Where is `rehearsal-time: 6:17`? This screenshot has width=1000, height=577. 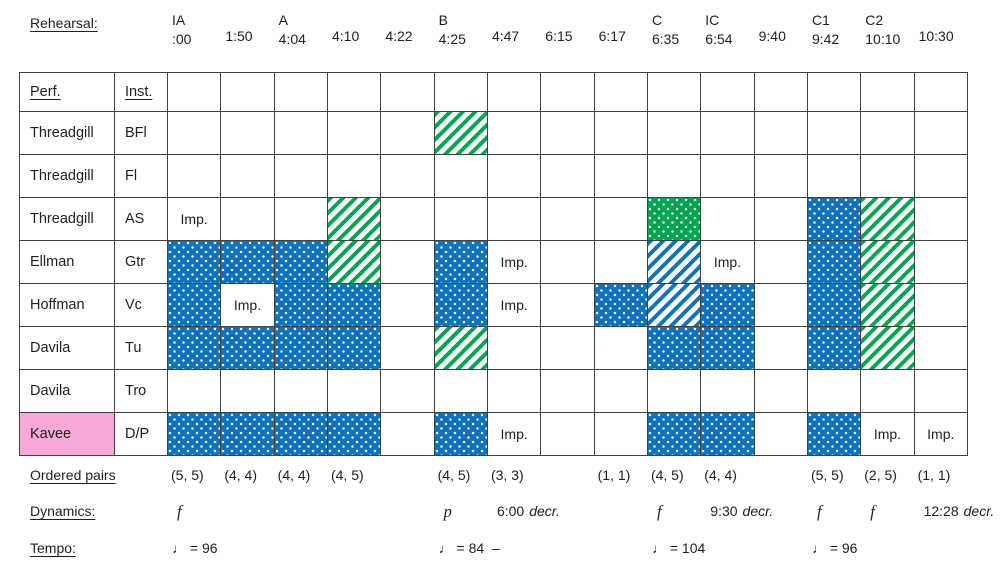
rehearsal-time: 6:17 is located at coordinates (612, 36).